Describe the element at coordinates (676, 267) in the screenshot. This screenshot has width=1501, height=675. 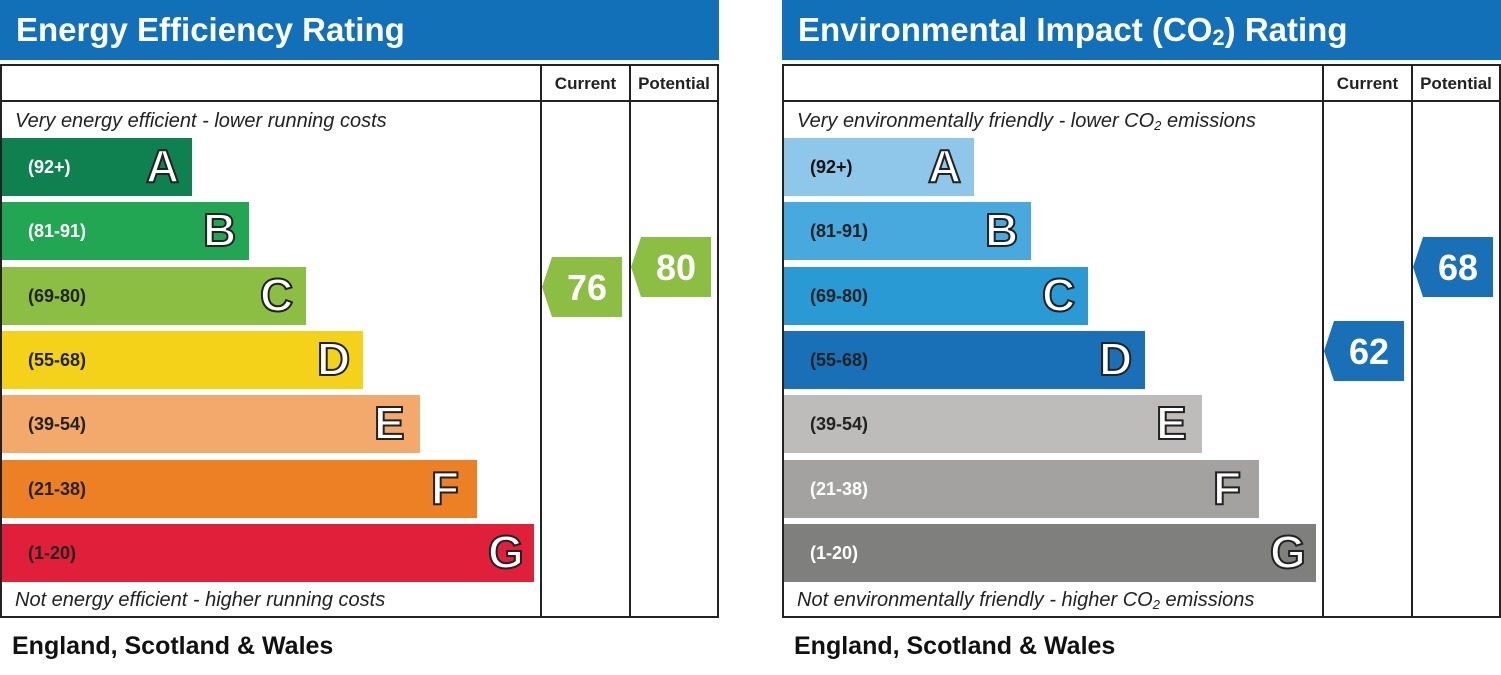
I see `potential-marker-value: 80` at that location.